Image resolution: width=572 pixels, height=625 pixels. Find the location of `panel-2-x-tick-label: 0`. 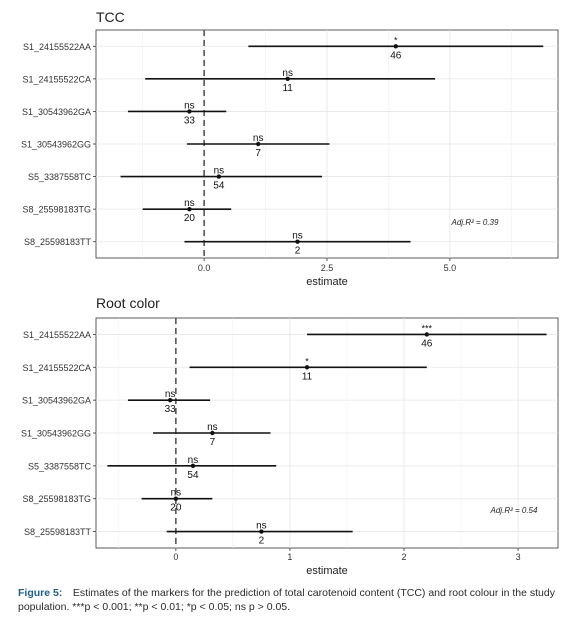

panel-2-x-tick-label: 0 is located at coordinates (175, 557).